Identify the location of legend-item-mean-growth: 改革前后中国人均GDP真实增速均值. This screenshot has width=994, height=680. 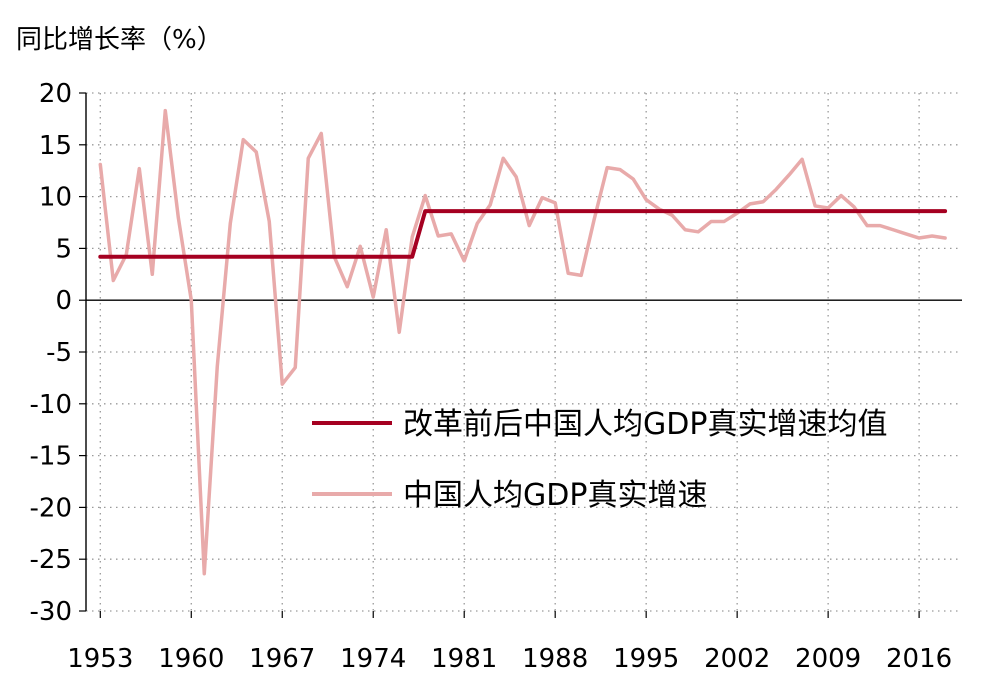
(599, 424).